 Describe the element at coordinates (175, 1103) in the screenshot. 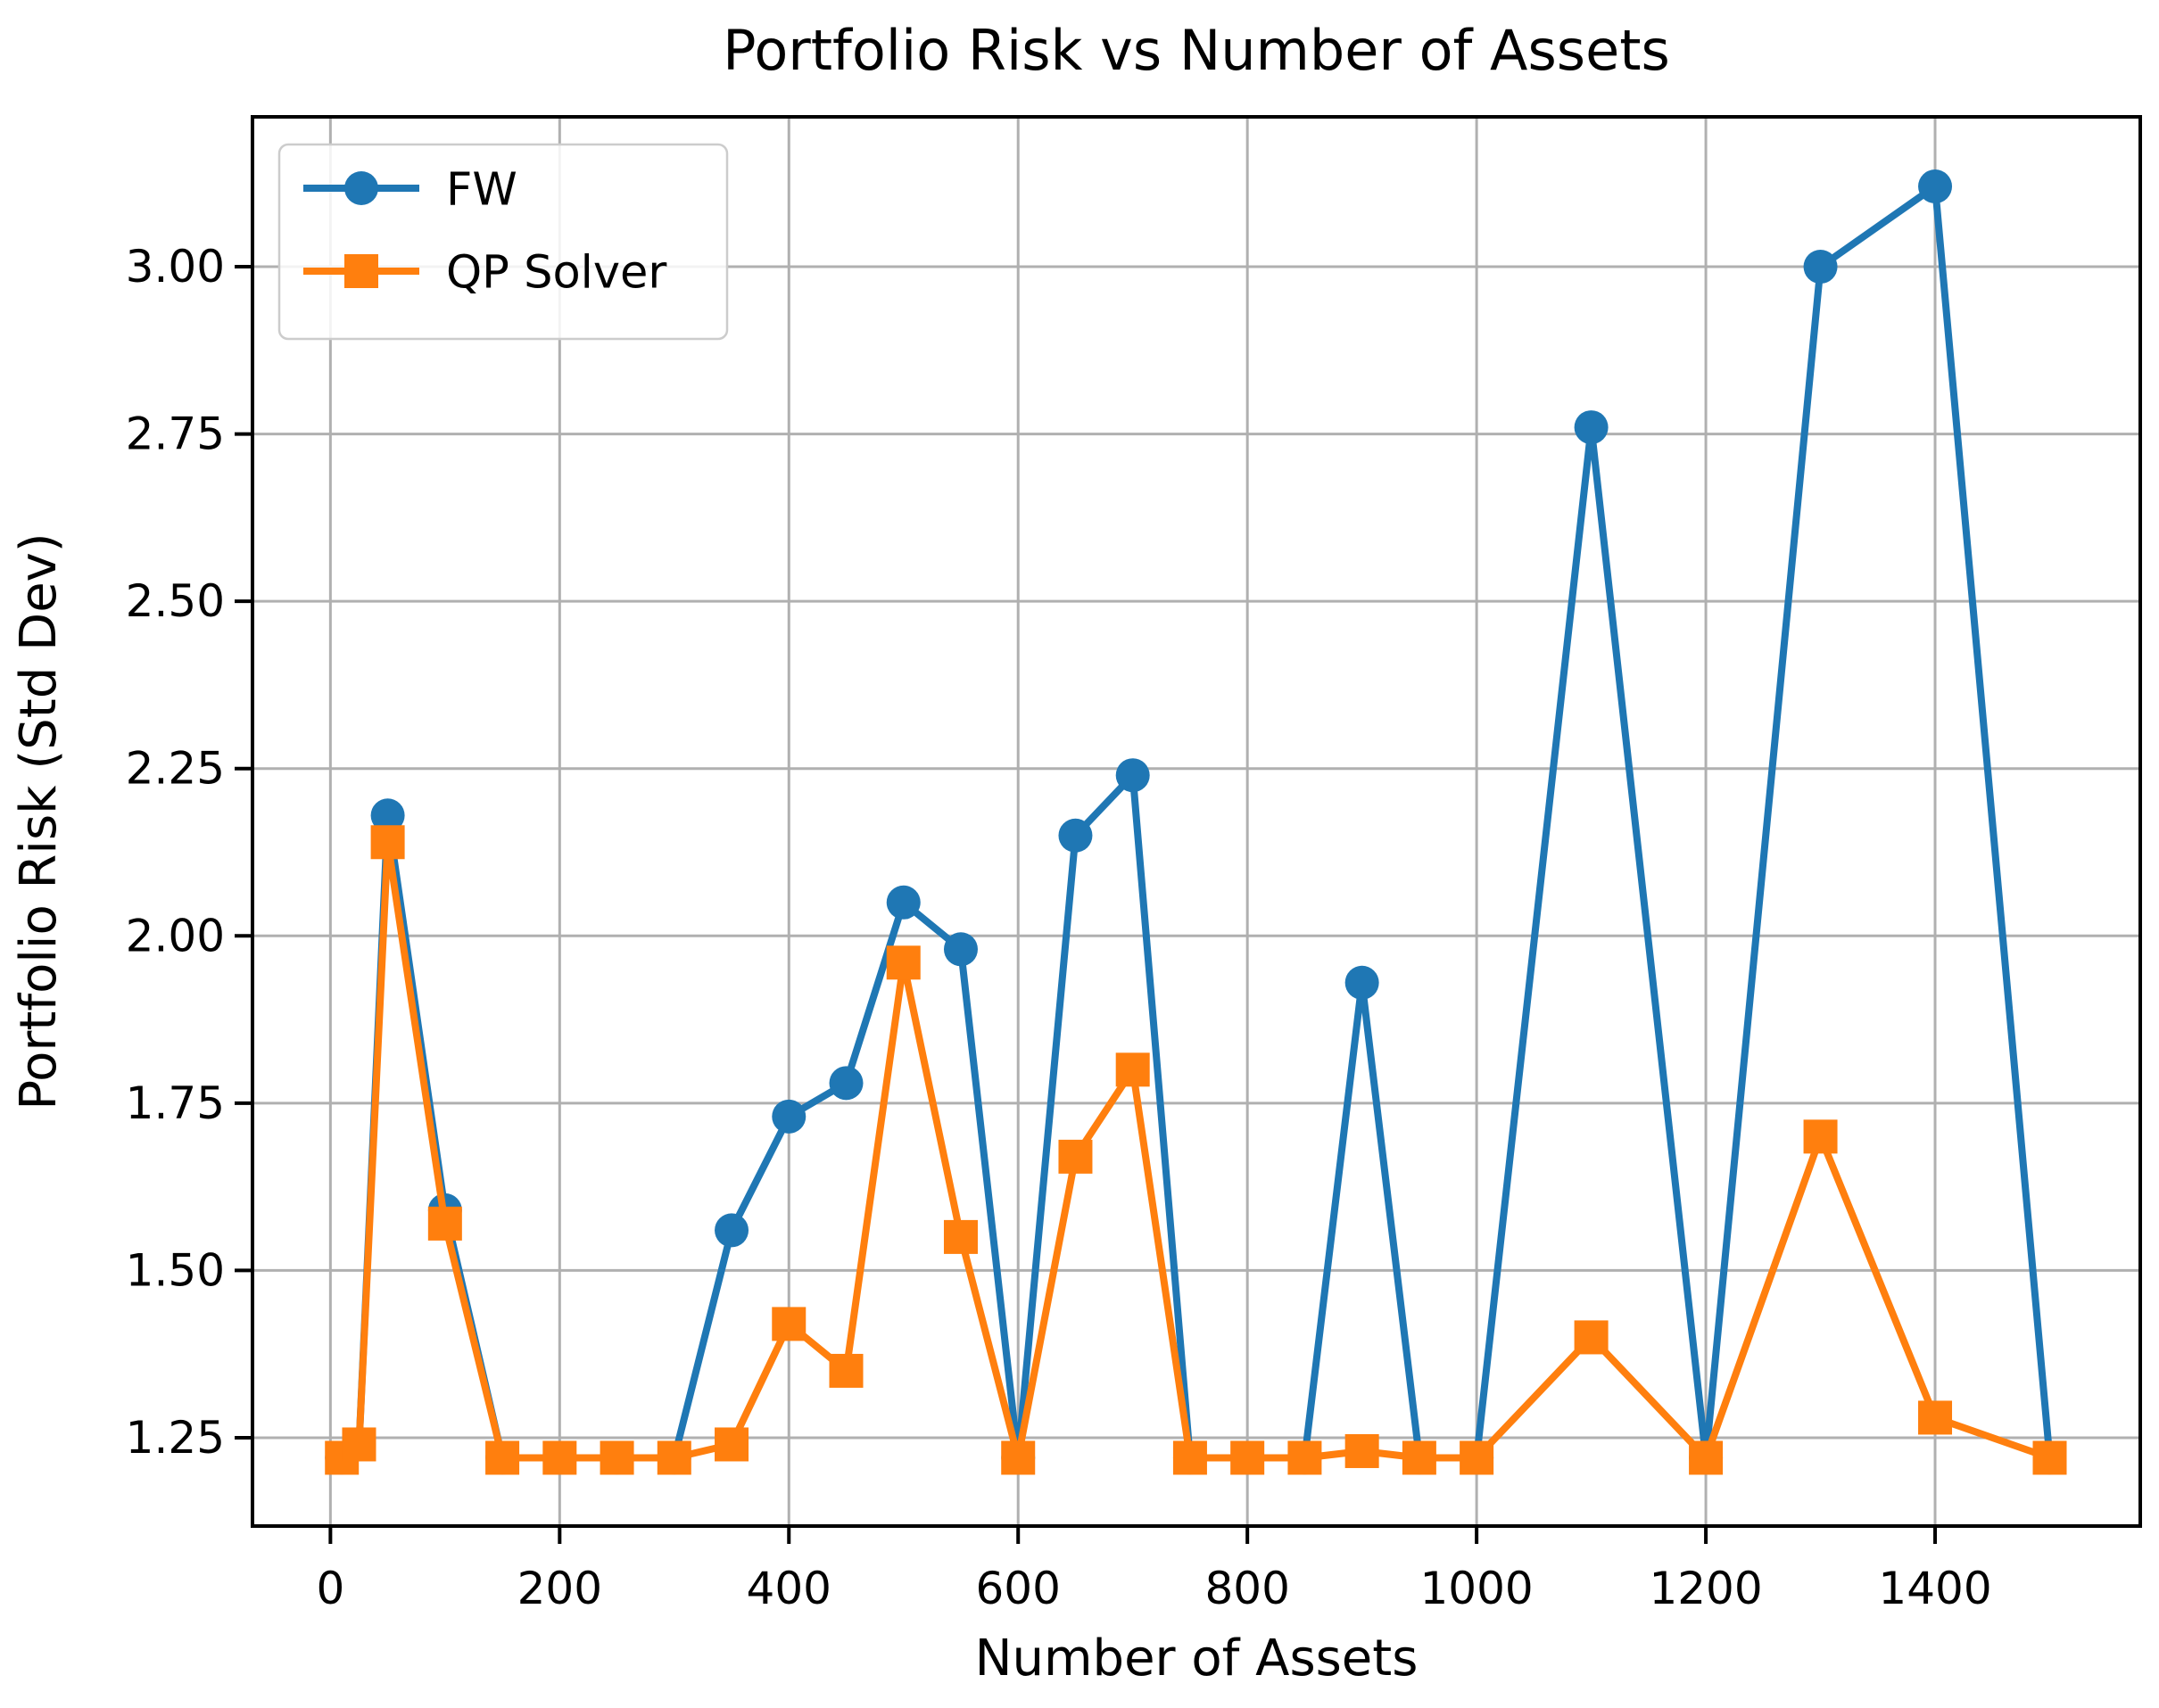

I see `y-tick-label: 1.75` at that location.